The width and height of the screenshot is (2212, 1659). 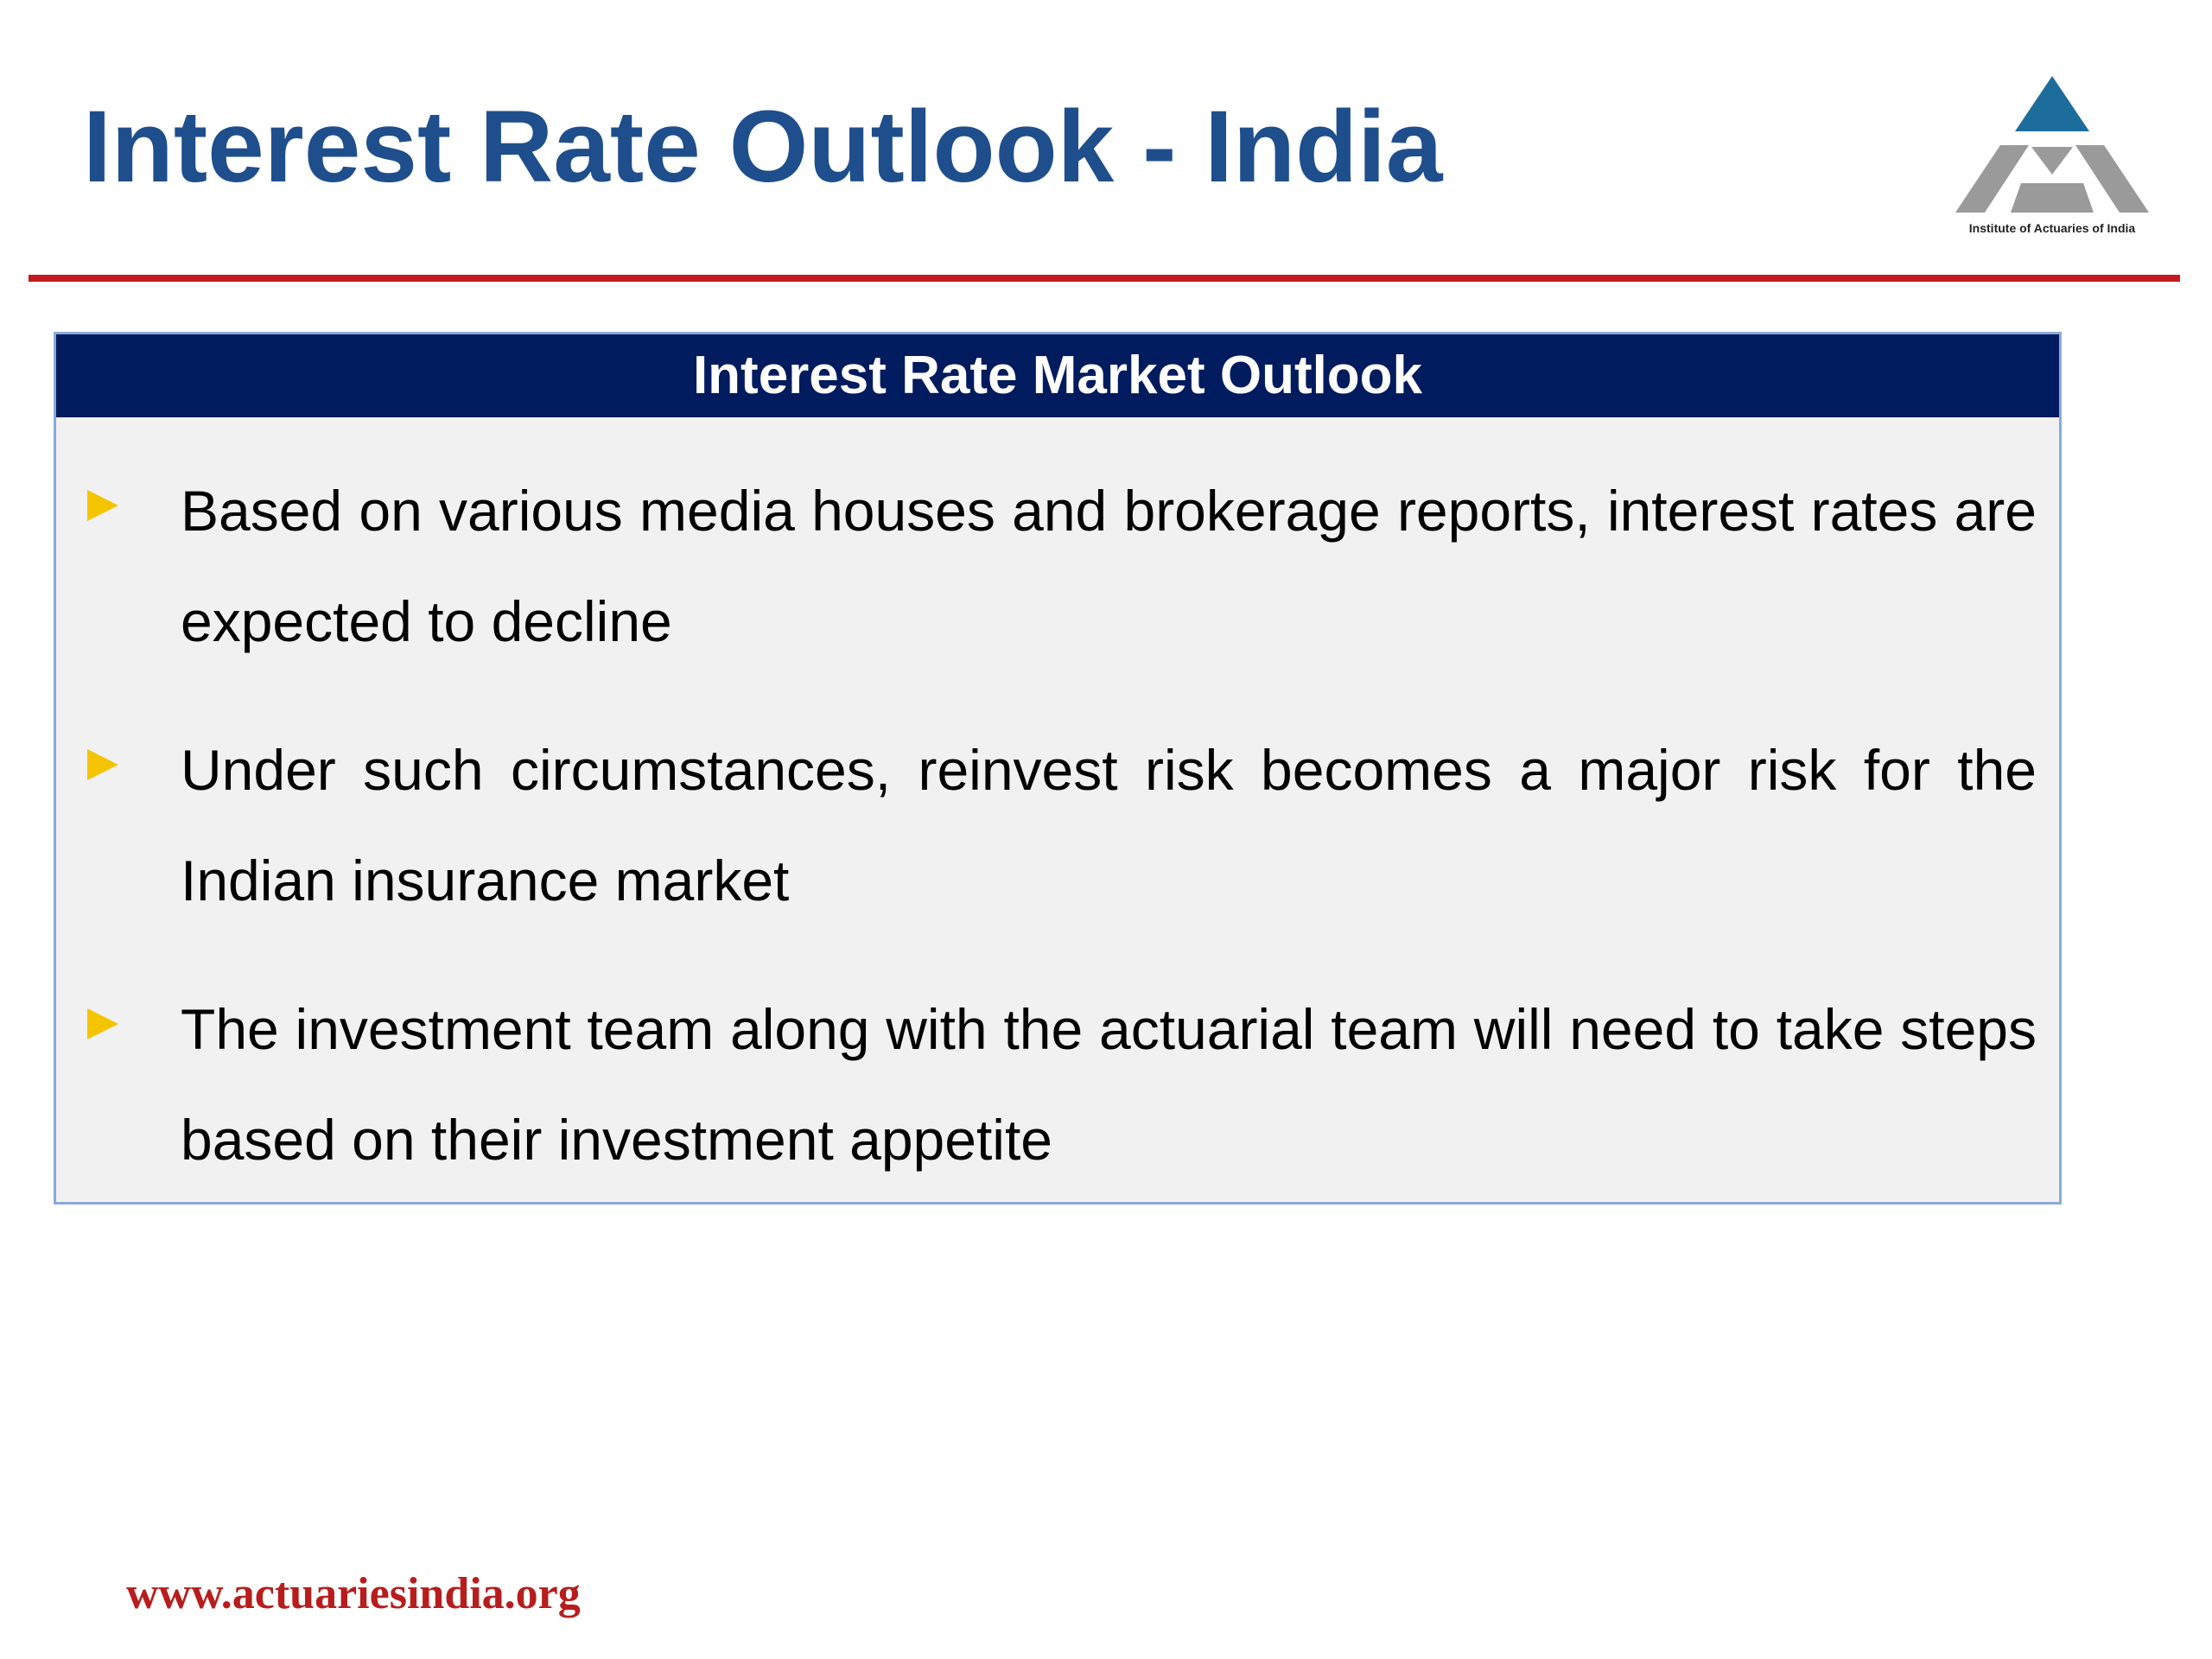 I want to click on logo-caption: Institute of Actuaries of India, so click(x=2052, y=228).